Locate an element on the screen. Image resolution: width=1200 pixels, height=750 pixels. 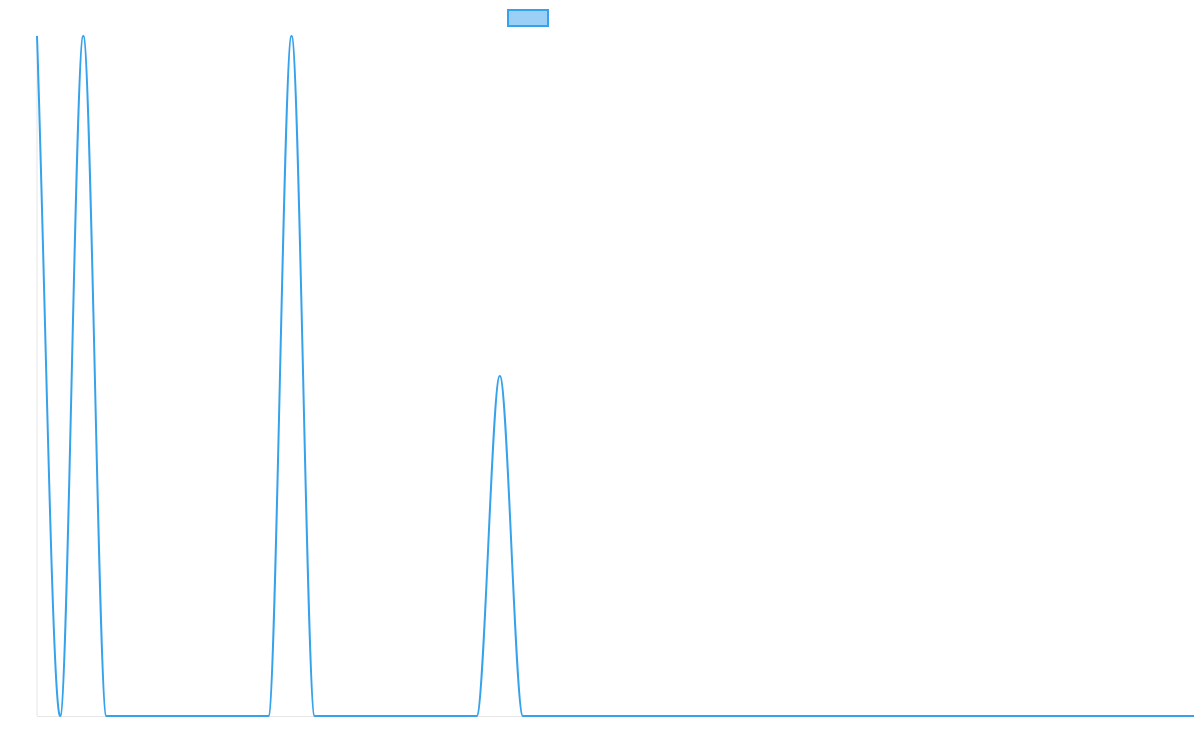
legend-swatch is located at coordinates (528, 18).